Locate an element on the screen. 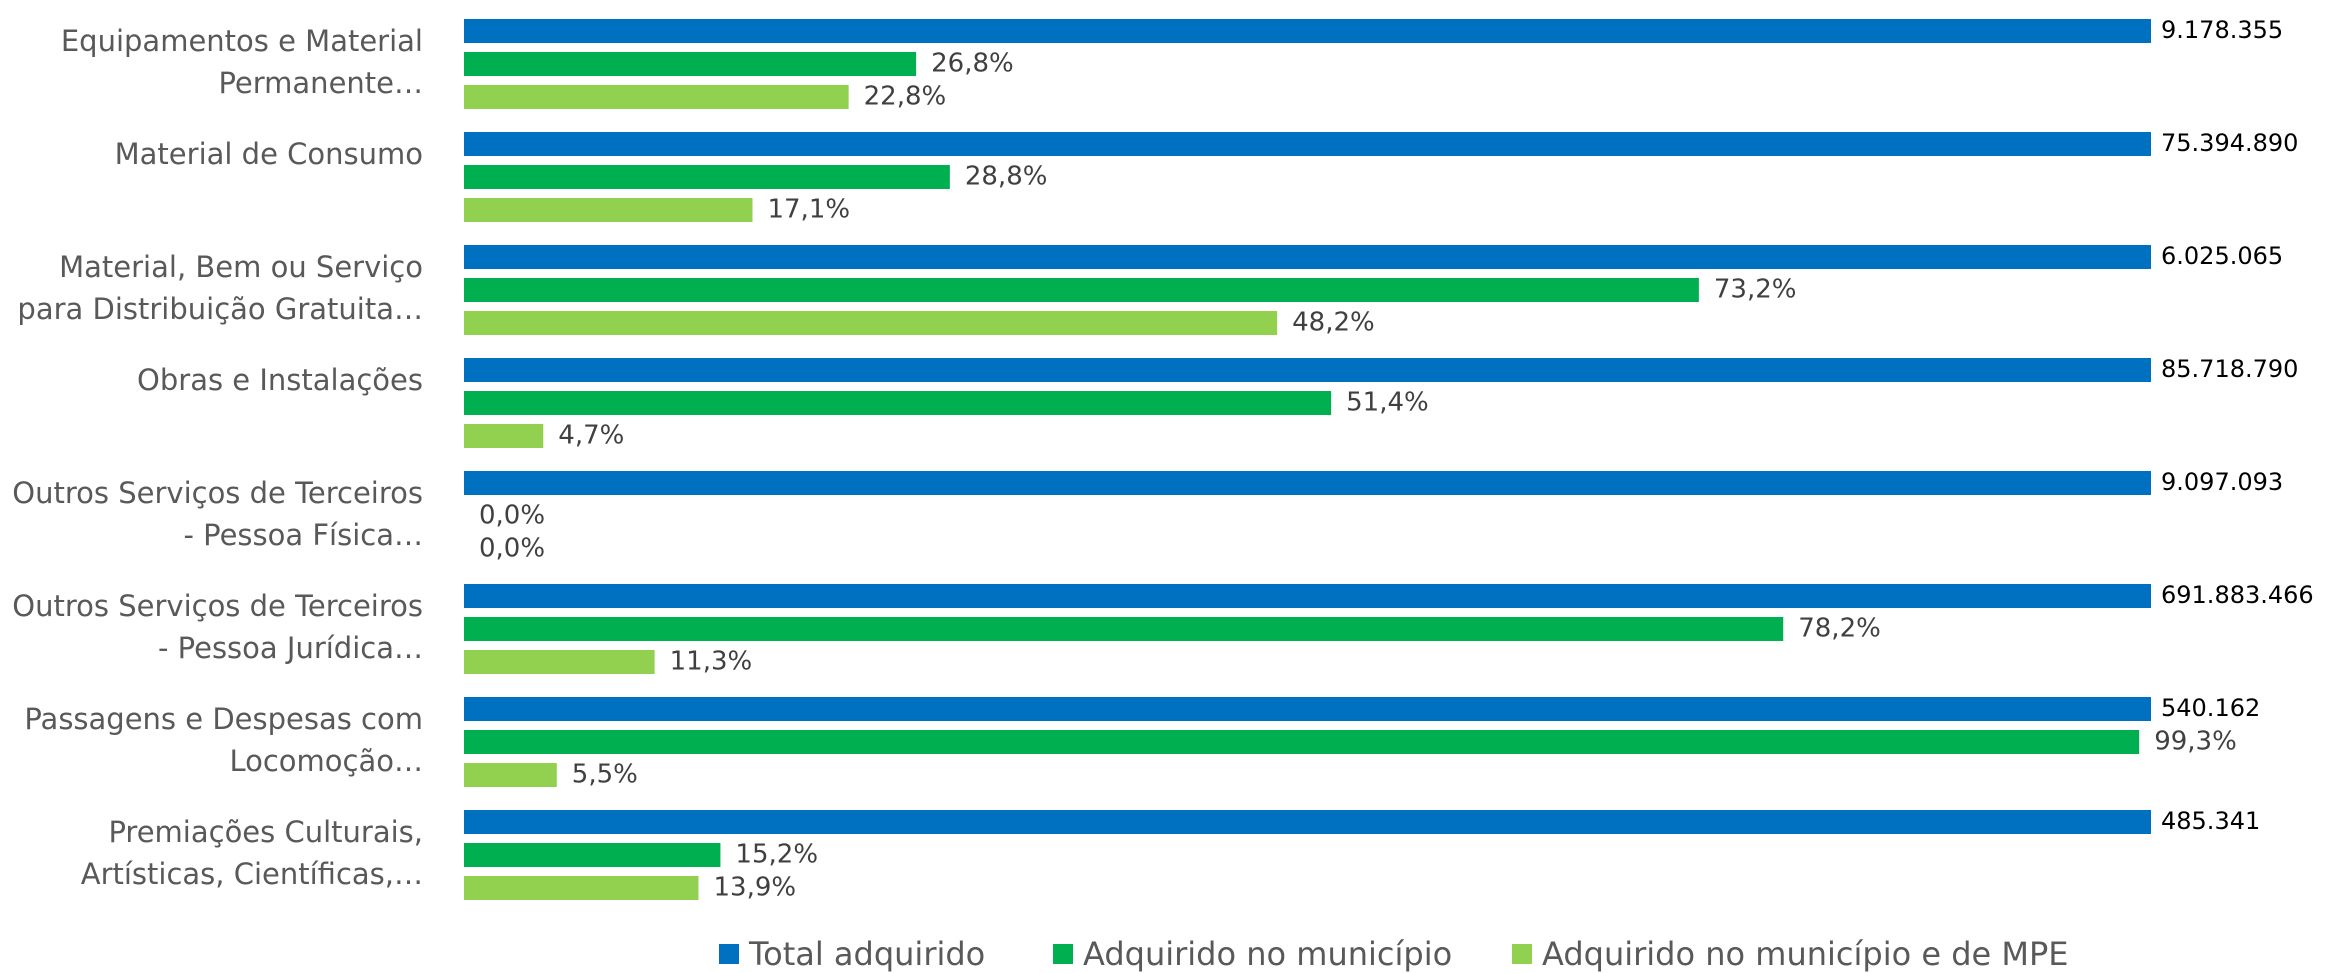  data-label: 78,2% is located at coordinates (1839, 629).